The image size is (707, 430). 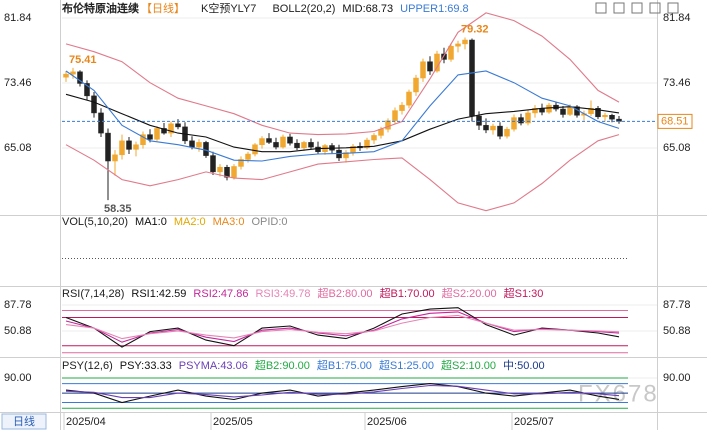 I want to click on legend-entry: OPID:0, so click(x=269, y=222).